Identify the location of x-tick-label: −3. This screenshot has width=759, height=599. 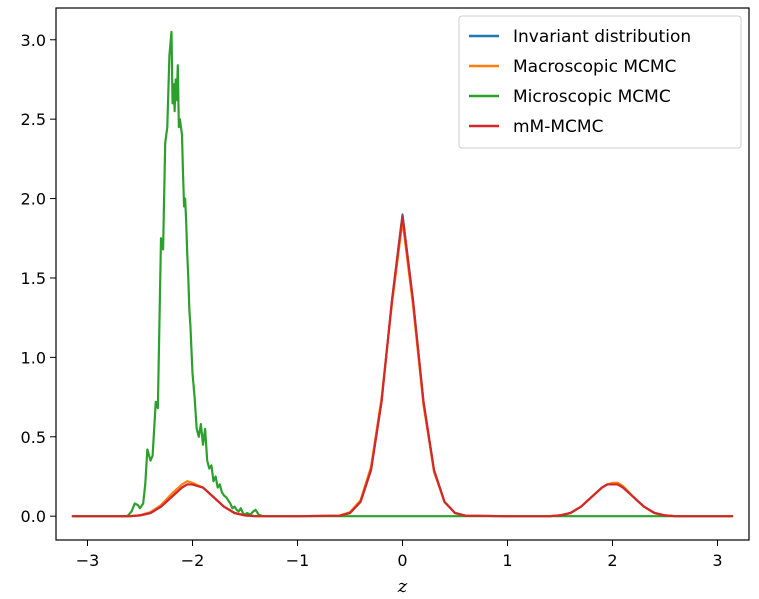
(88, 560).